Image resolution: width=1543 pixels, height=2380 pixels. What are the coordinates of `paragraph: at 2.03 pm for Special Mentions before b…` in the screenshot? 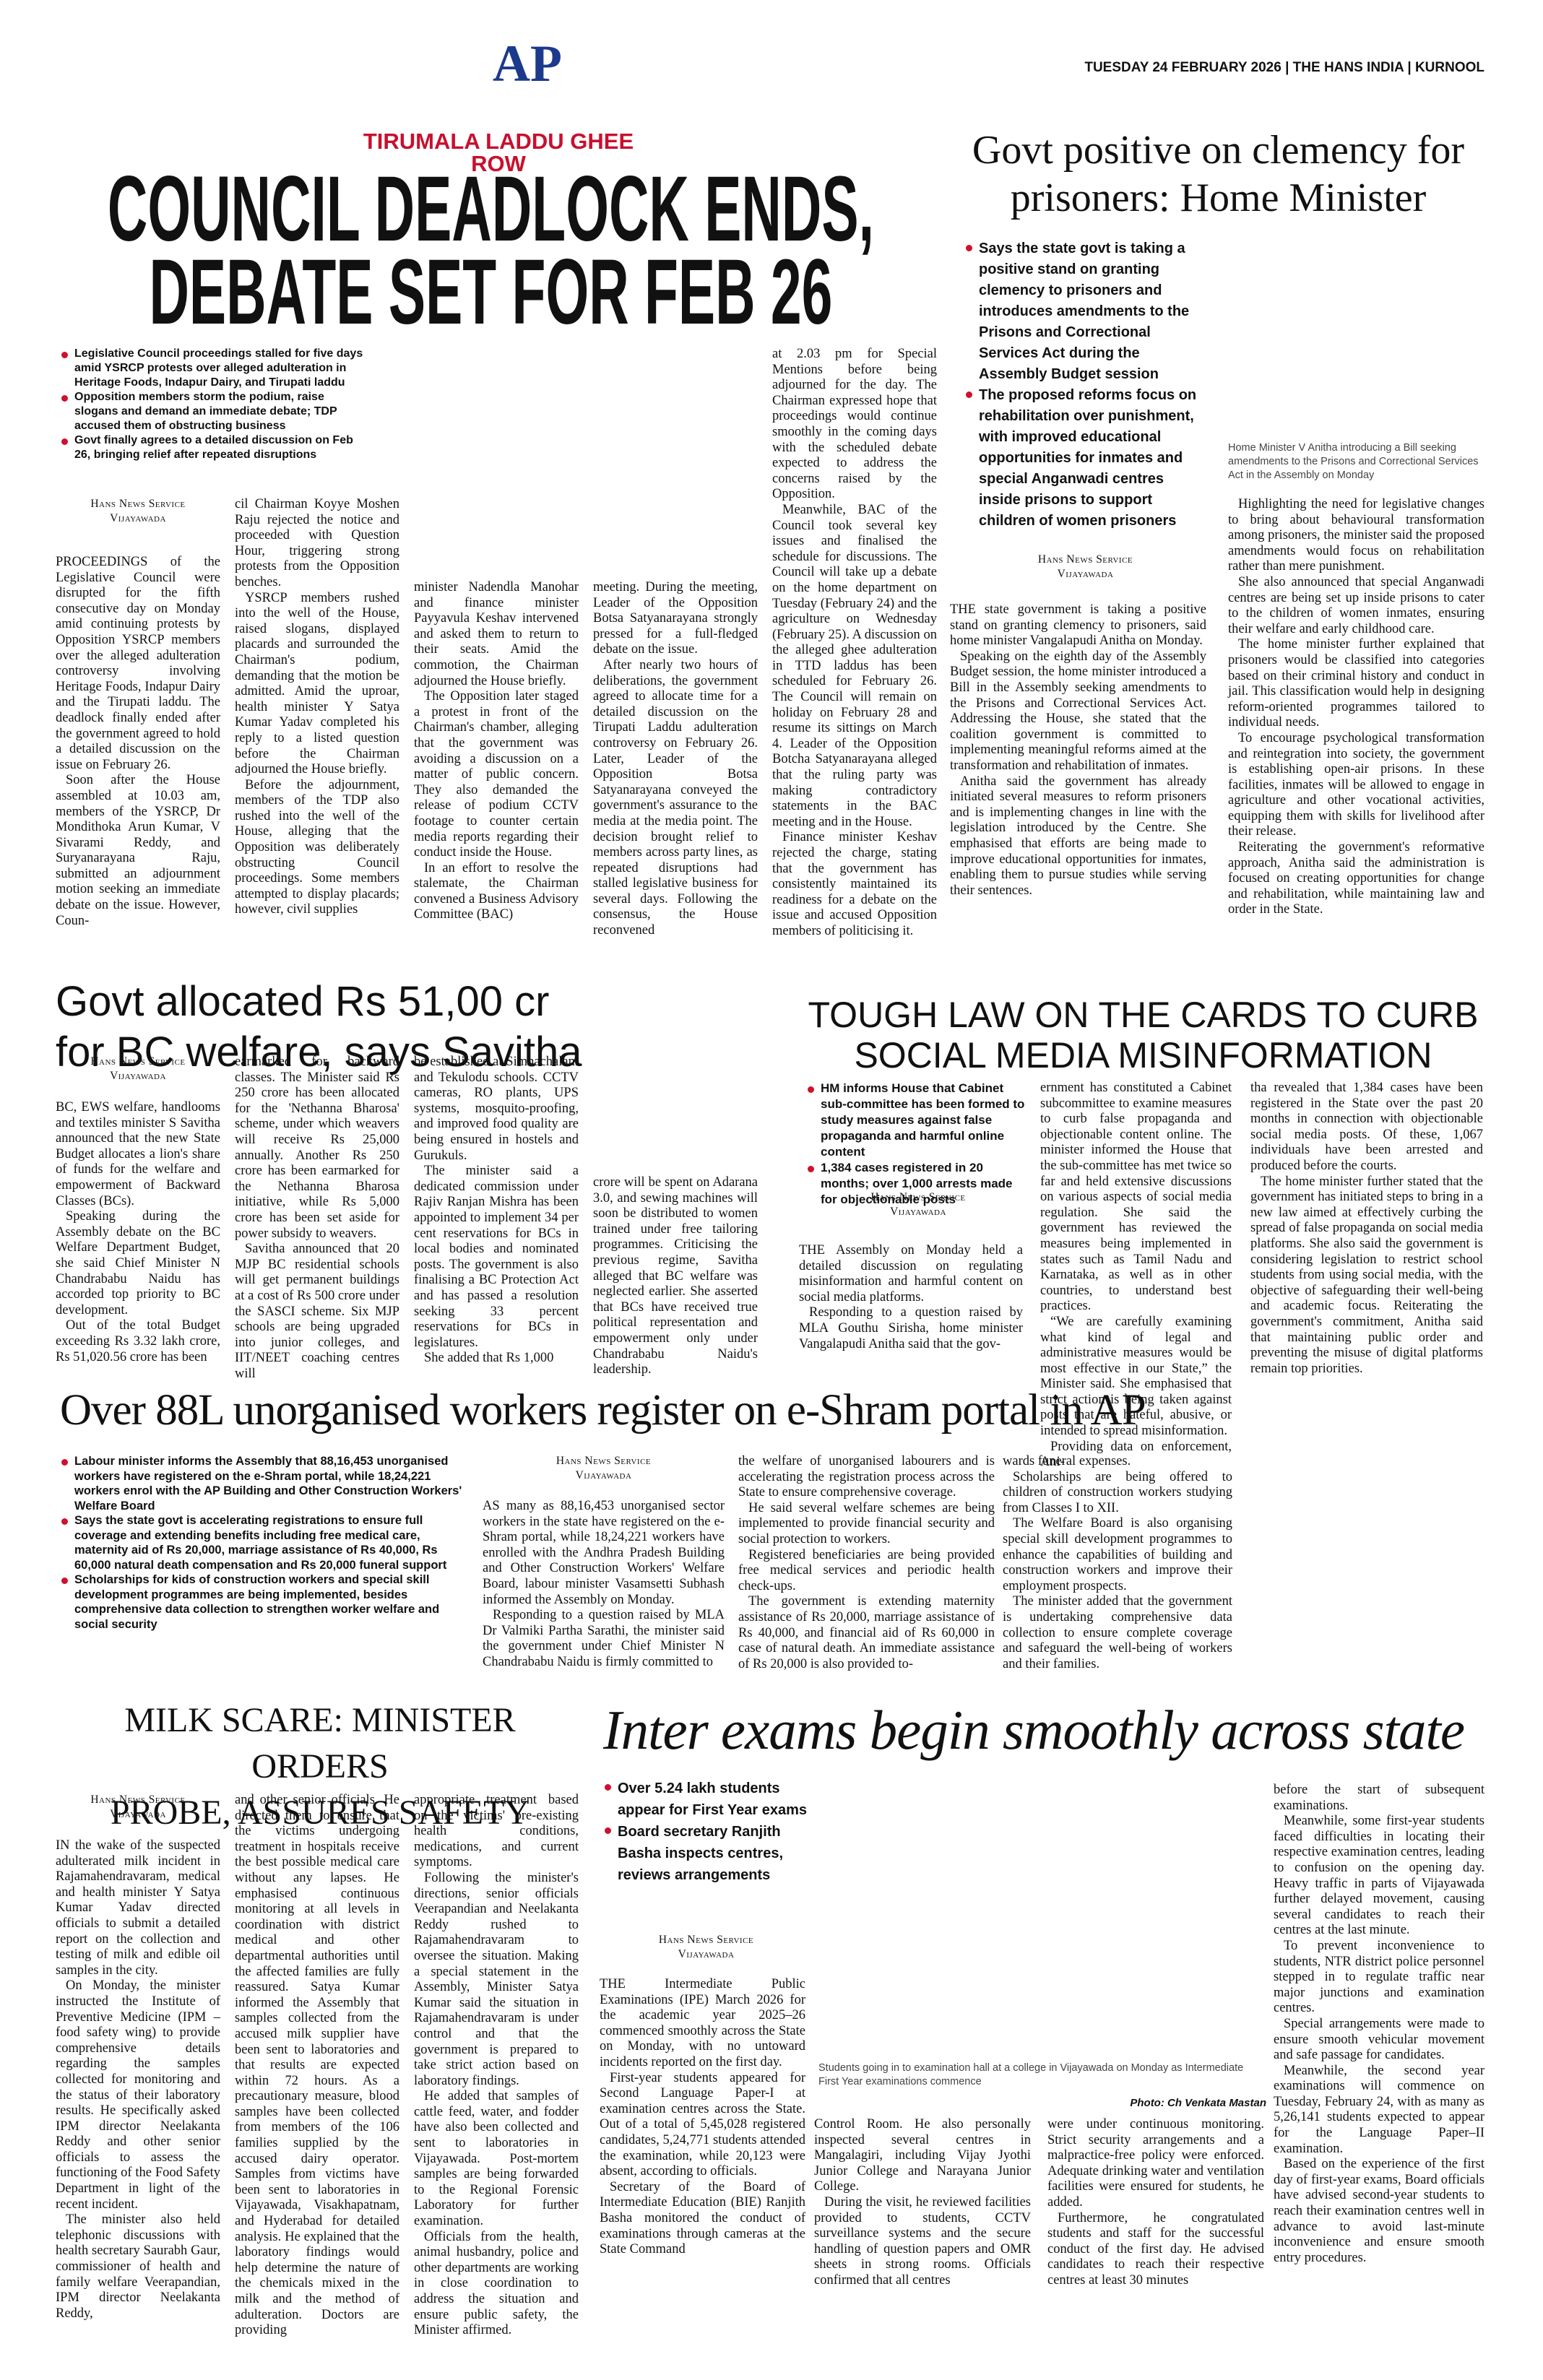 It's located at (855, 424).